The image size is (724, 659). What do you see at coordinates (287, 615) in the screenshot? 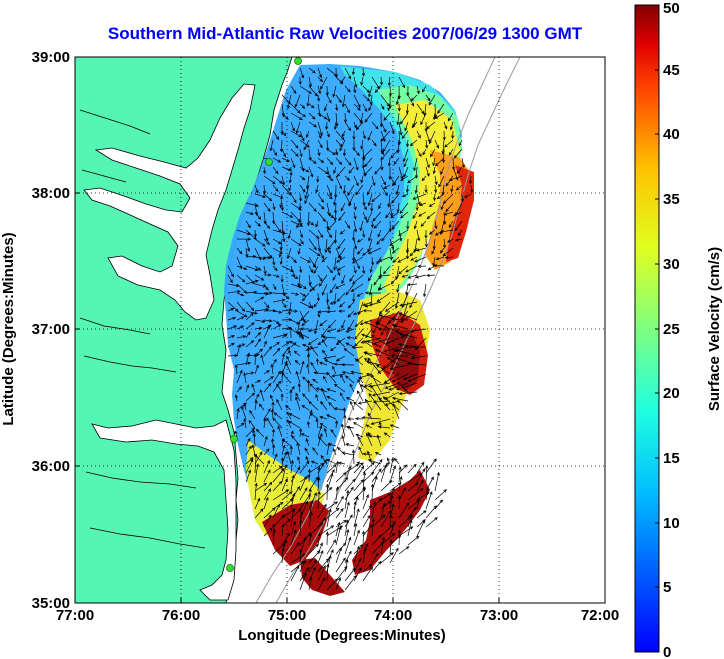
I see `x-tick-label: 75:00` at bounding box center [287, 615].